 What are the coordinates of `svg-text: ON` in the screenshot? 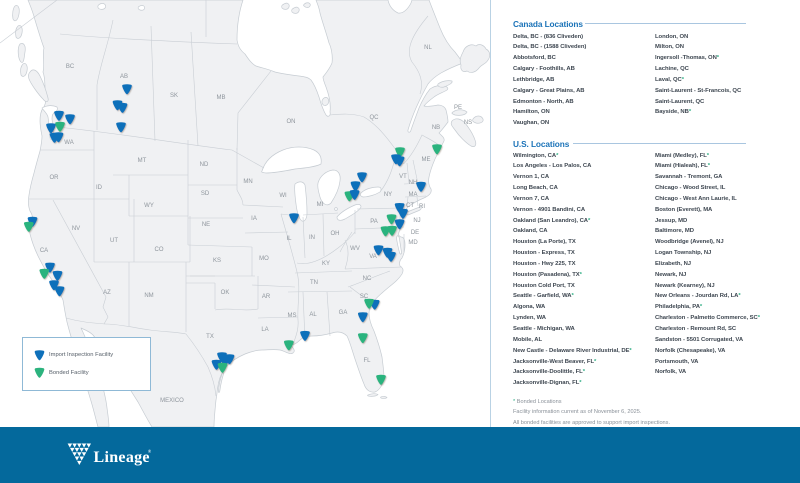 It's located at (291, 122).